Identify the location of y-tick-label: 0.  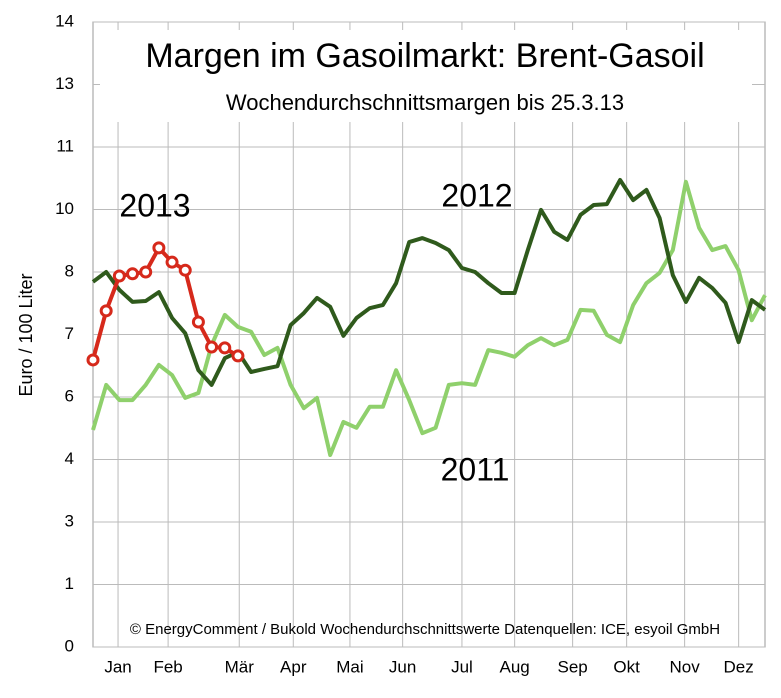
(69, 645).